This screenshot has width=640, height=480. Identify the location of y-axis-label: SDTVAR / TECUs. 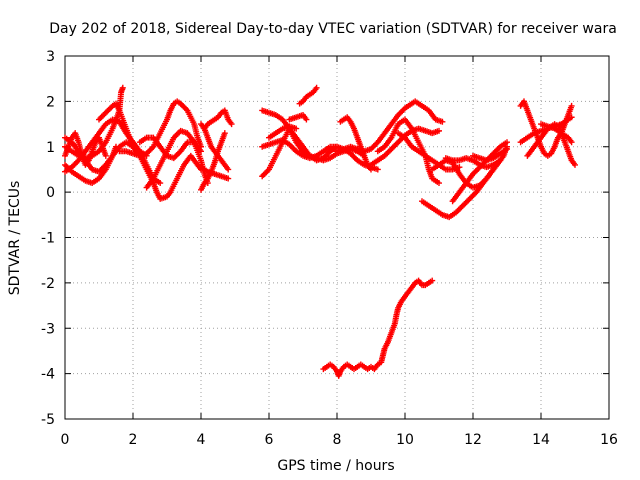
(15, 238).